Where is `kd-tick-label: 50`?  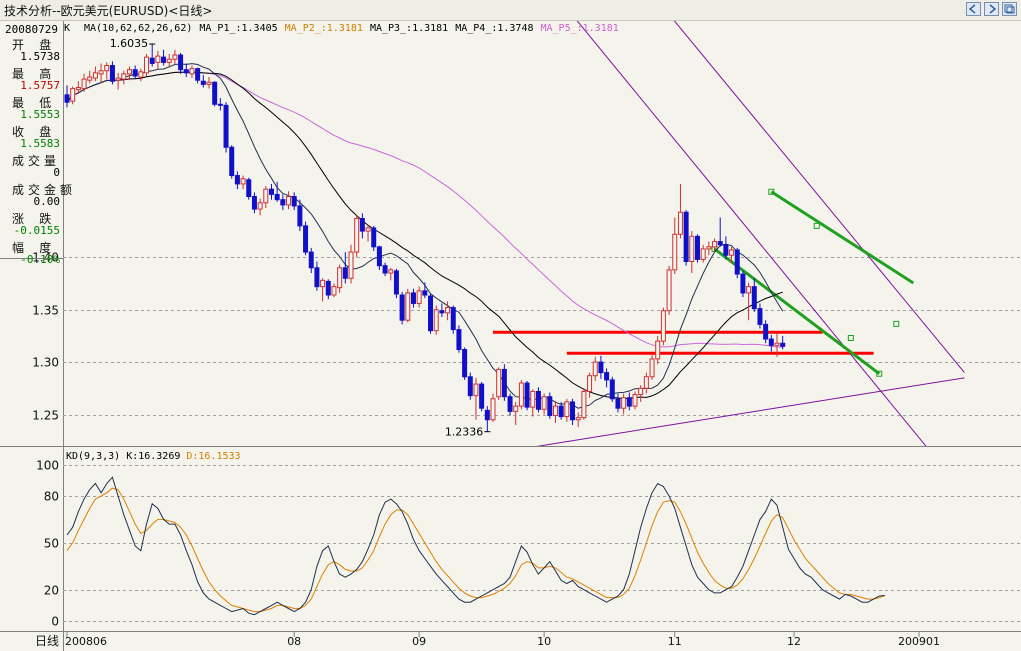
kd-tick-label: 50 is located at coordinates (51, 544).